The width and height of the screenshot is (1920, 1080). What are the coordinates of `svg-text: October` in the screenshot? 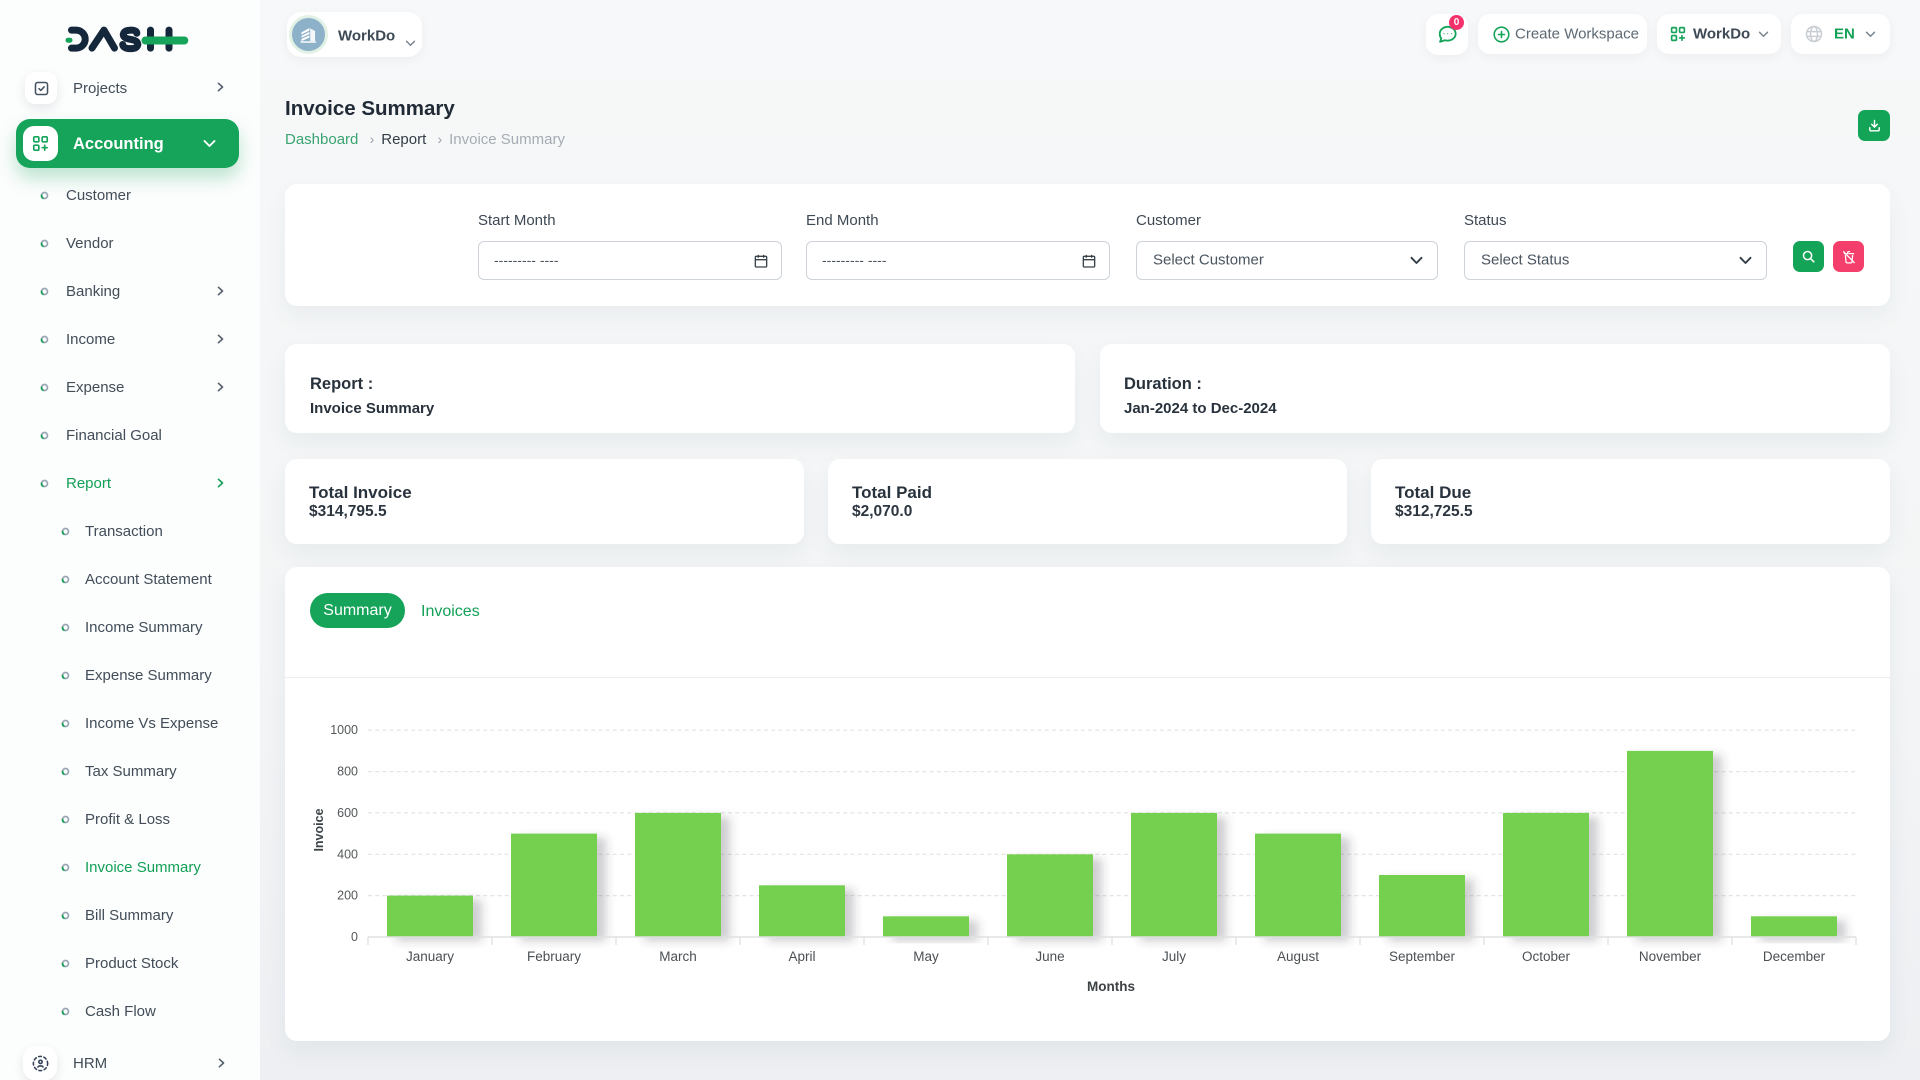 It's located at (1546, 956).